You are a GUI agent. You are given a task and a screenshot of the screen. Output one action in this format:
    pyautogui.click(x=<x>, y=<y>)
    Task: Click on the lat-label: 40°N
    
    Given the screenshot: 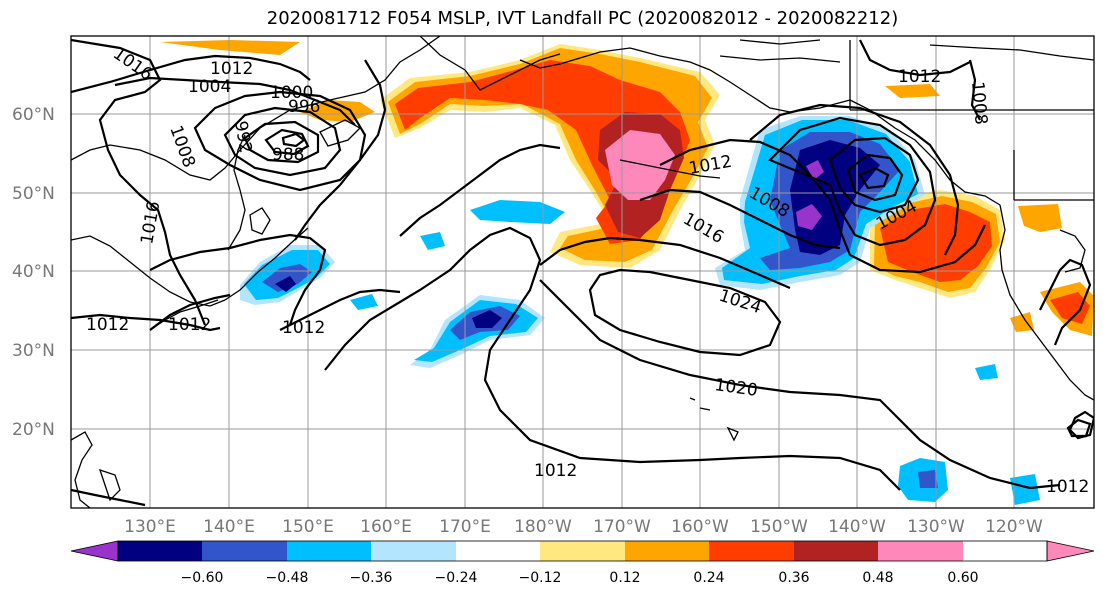 What is the action you would take?
    pyautogui.click(x=33, y=272)
    